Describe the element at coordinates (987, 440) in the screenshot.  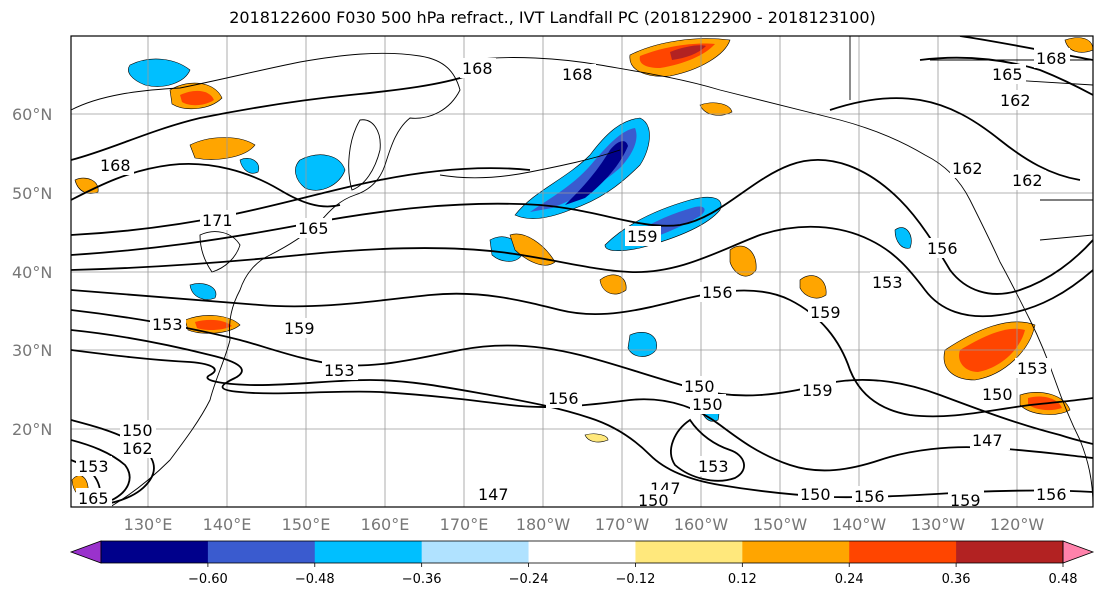
I see `contour-label: 147` at that location.